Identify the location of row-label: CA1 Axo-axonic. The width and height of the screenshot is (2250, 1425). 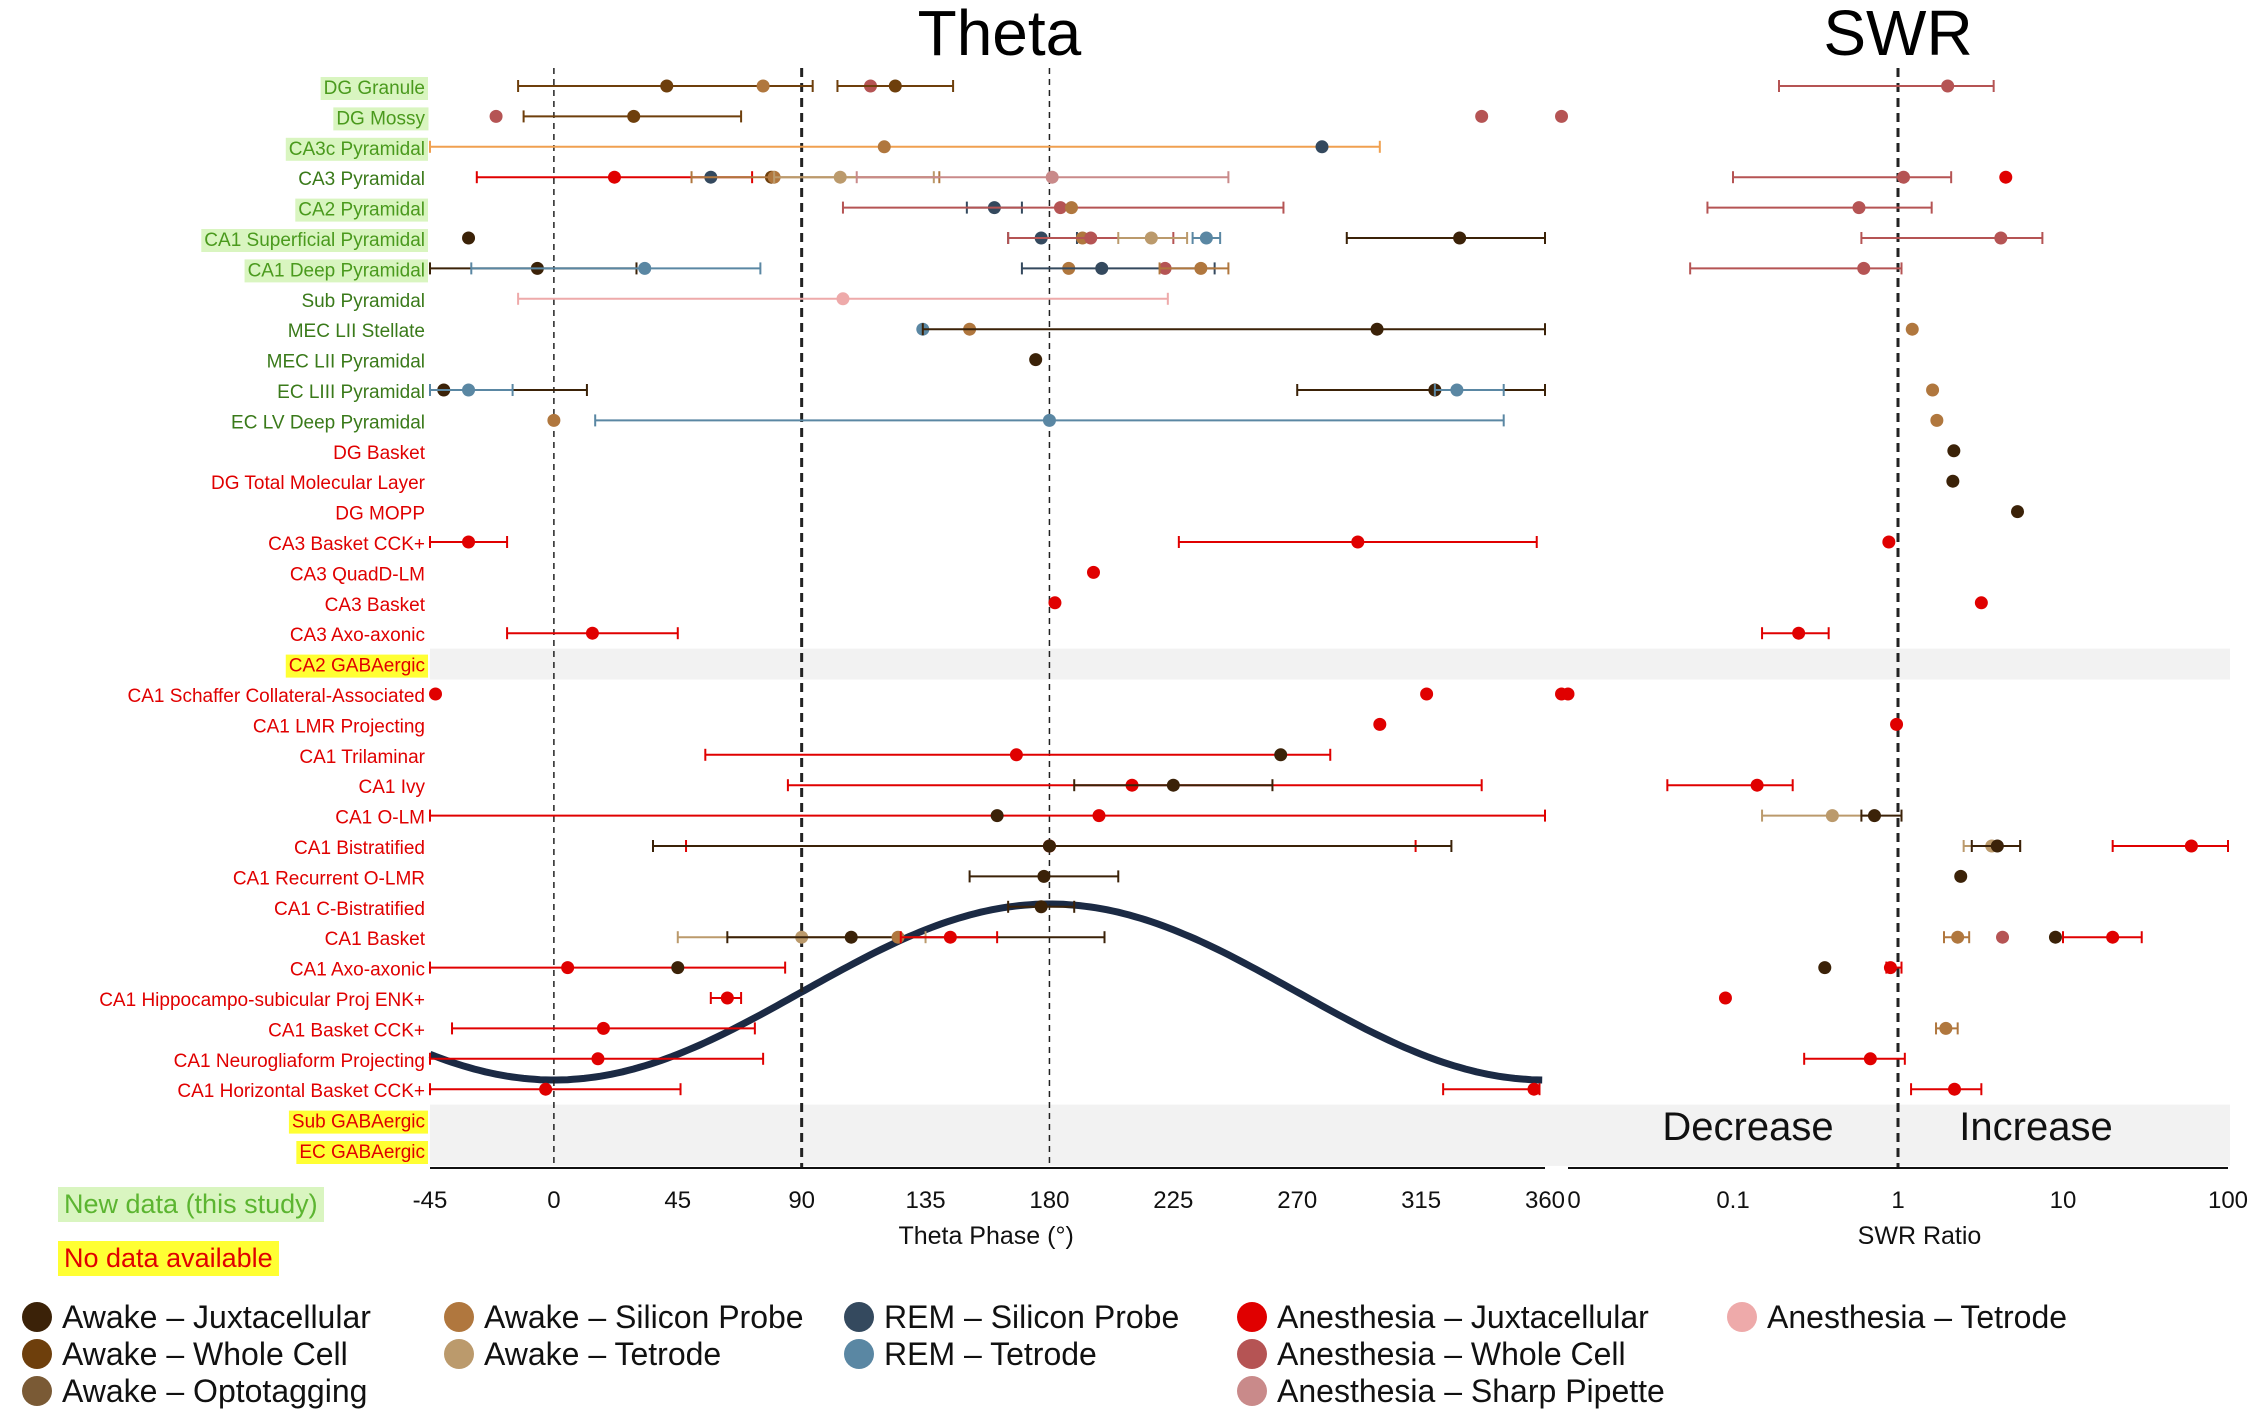
(357, 970).